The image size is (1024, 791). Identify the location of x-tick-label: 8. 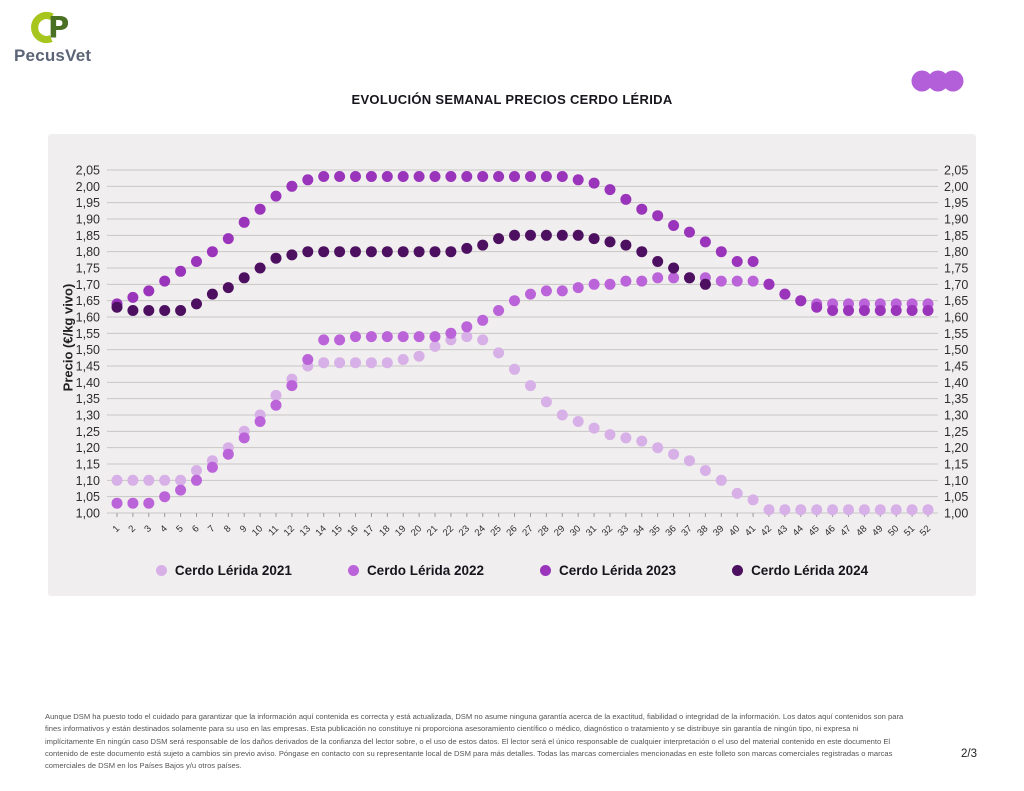
(228, 529).